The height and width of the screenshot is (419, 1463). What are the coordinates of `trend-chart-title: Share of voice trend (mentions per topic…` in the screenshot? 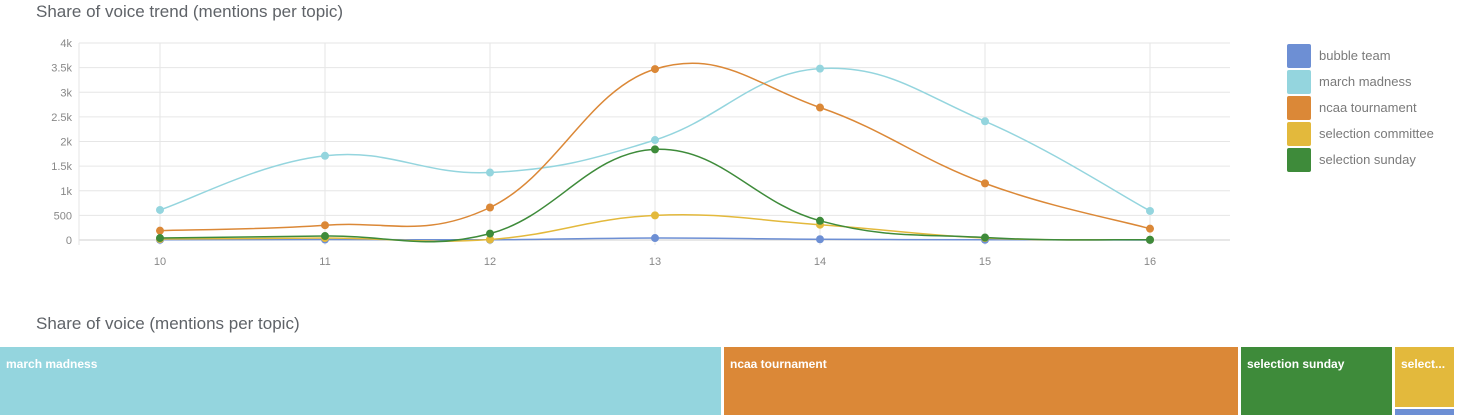 It's located at (190, 11).